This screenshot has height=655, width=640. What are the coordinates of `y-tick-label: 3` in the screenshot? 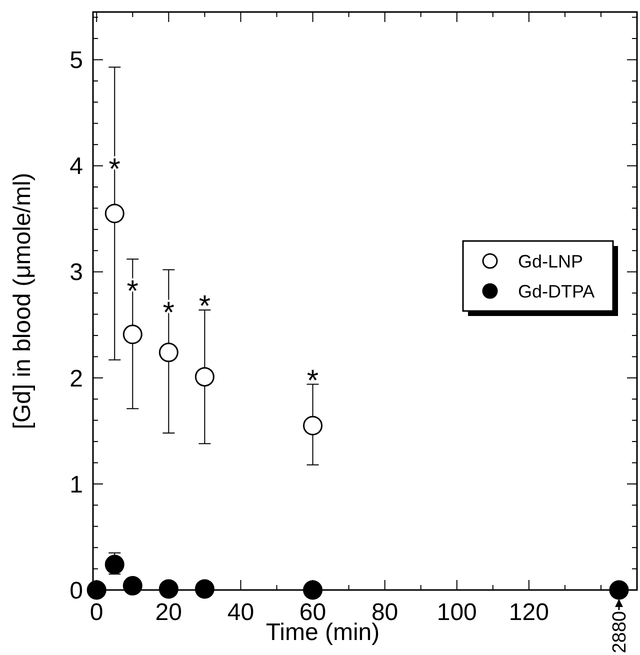 It's located at (76, 272).